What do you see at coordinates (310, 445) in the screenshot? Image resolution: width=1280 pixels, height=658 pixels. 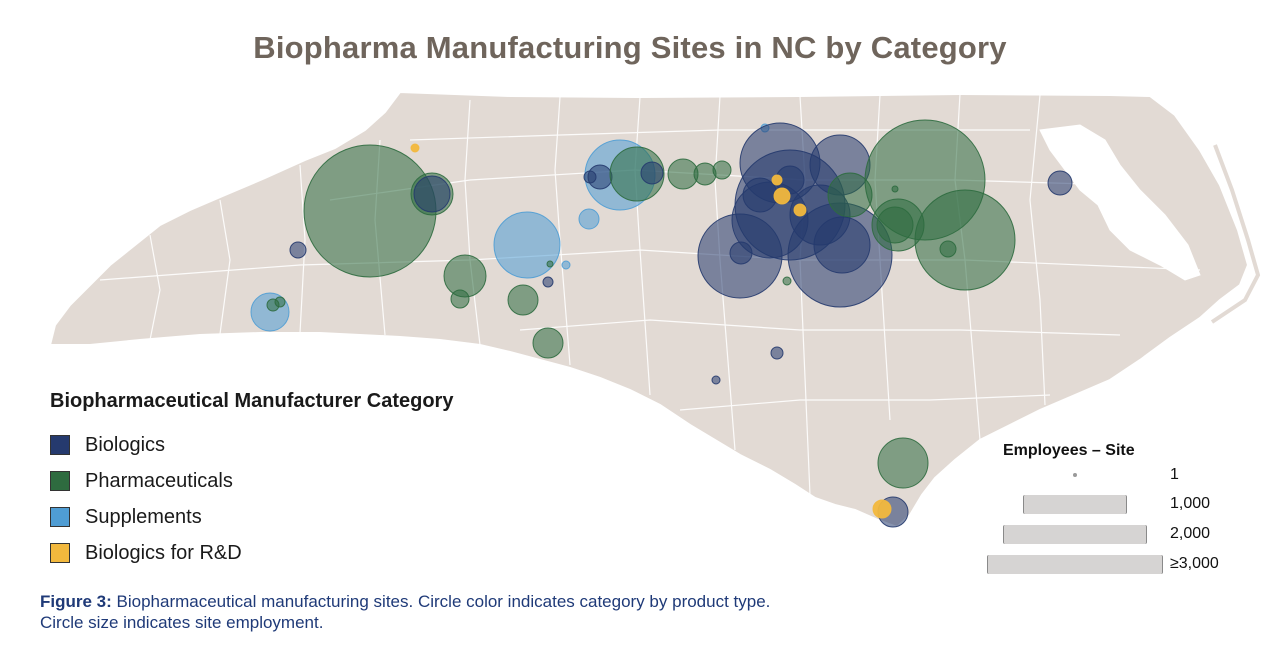 I see `legend-item-biologics: Biologics` at bounding box center [310, 445].